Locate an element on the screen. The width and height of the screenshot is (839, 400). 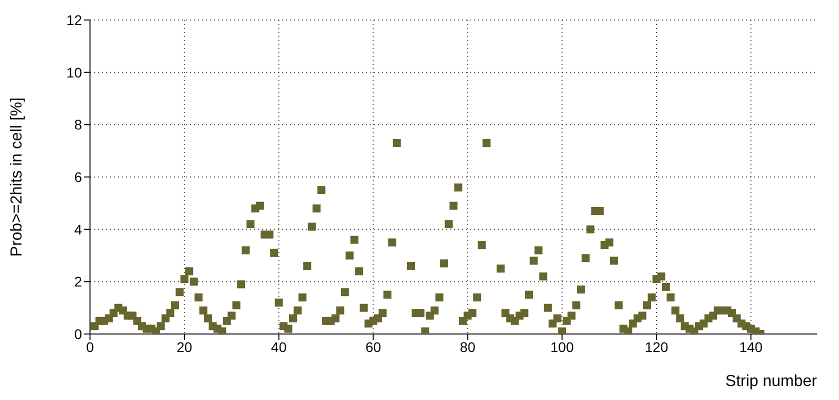
y-axis-title: Prob>=2hits in cell [%] is located at coordinates (17, 177).